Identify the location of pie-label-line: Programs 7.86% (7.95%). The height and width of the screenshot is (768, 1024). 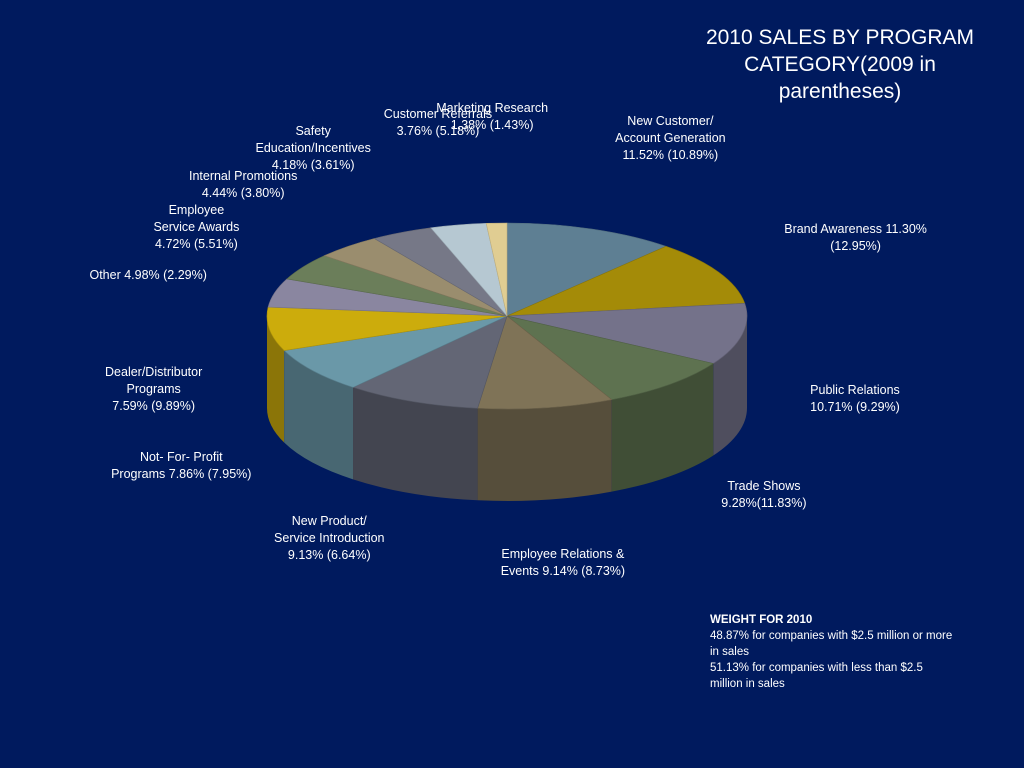
(181, 473).